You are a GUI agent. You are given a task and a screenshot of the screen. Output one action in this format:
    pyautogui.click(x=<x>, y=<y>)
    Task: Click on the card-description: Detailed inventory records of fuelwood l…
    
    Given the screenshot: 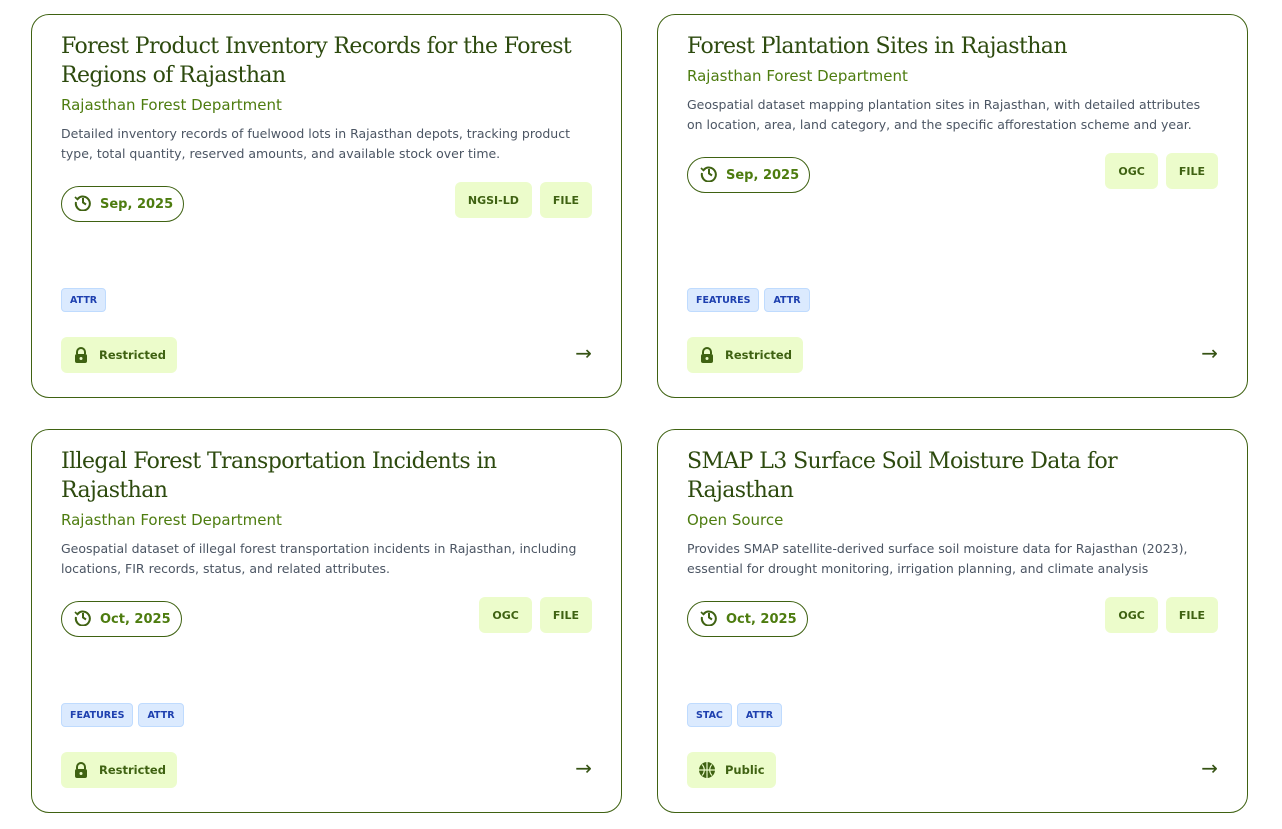 What is the action you would take?
    pyautogui.click(x=315, y=143)
    